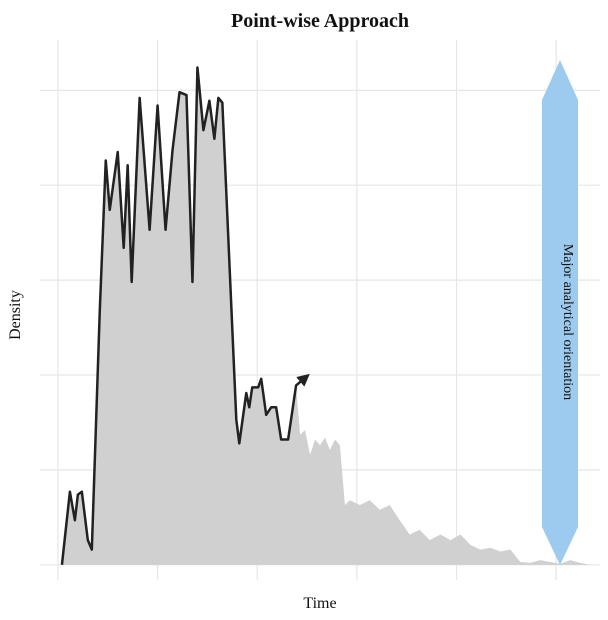 This screenshot has width=608, height=620. I want to click on x-axis-label: Time, so click(319, 603).